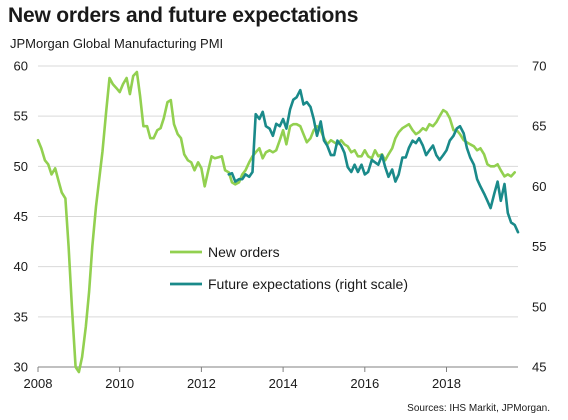 This screenshot has height=420, width=568. Describe the element at coordinates (21, 166) in the screenshot. I see `y-left-tick-label: 50` at that location.